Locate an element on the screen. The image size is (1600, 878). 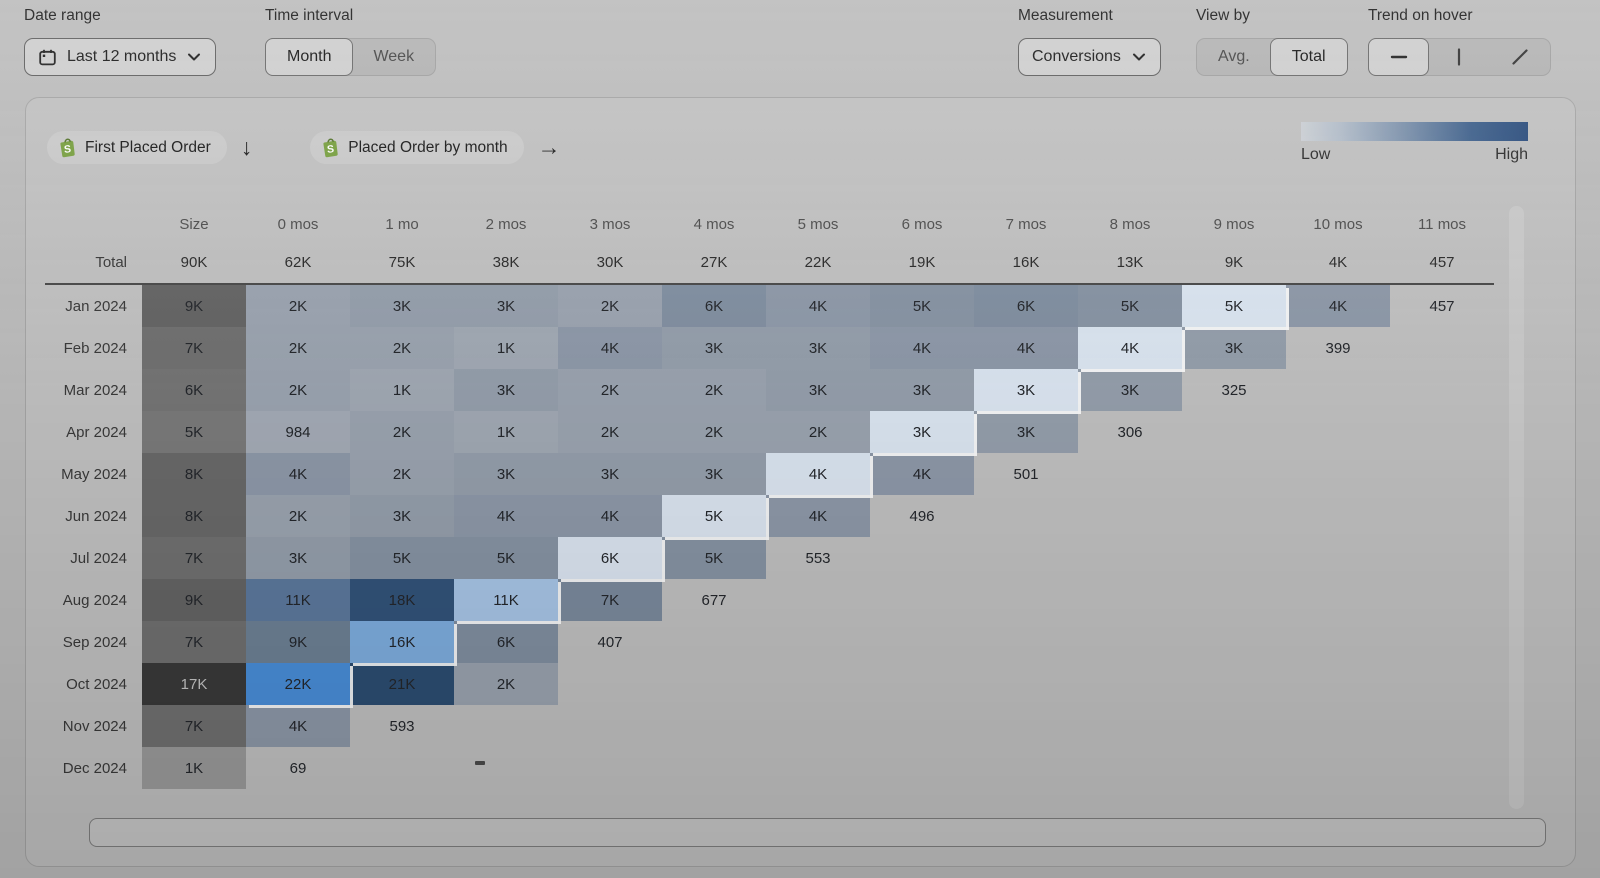
heatmap-cell: 407 is located at coordinates (610, 642).